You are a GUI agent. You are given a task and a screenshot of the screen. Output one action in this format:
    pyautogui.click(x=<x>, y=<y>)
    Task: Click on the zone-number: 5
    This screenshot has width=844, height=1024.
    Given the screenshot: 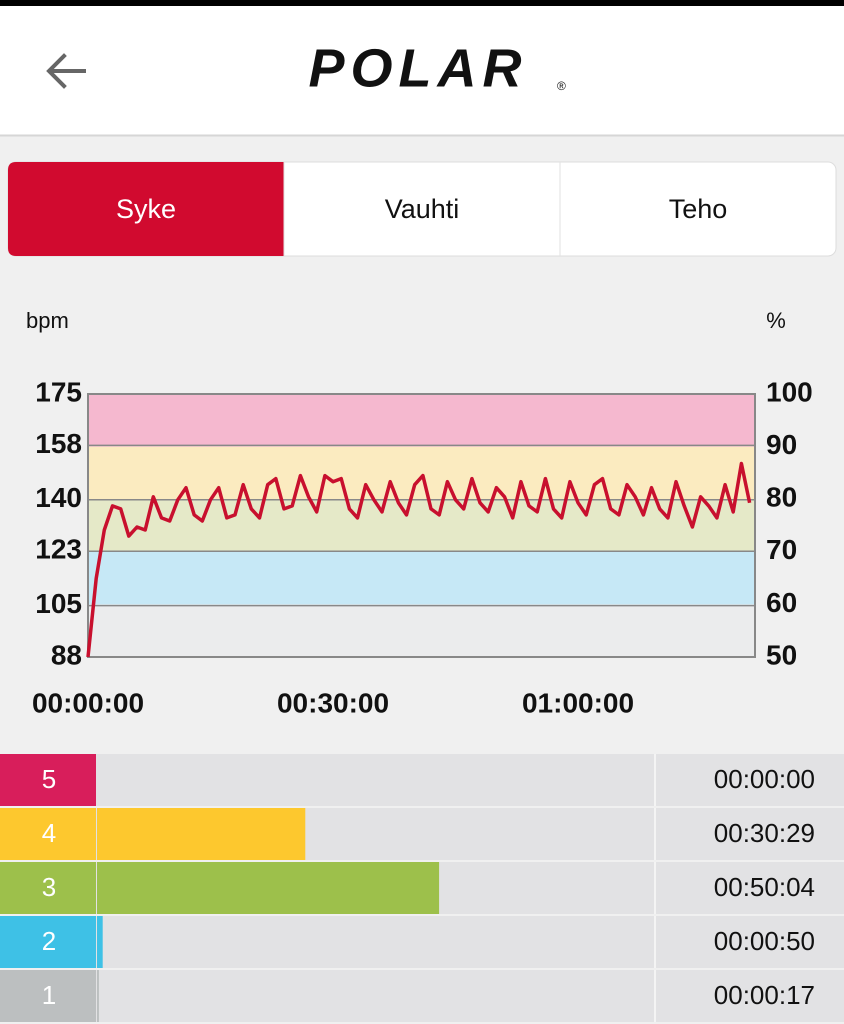 What is the action you would take?
    pyautogui.click(x=49, y=779)
    